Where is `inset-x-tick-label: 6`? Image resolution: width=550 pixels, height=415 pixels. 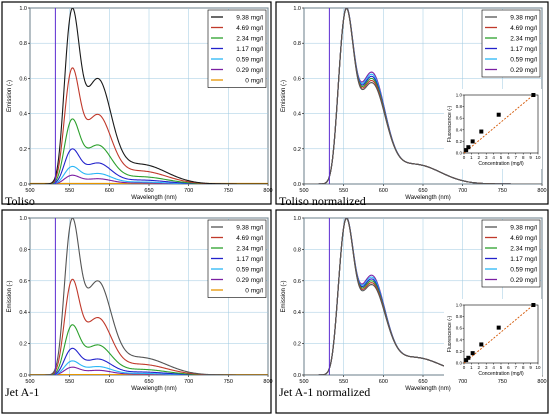
inset-x-tick-label: 6 is located at coordinates (508, 157).